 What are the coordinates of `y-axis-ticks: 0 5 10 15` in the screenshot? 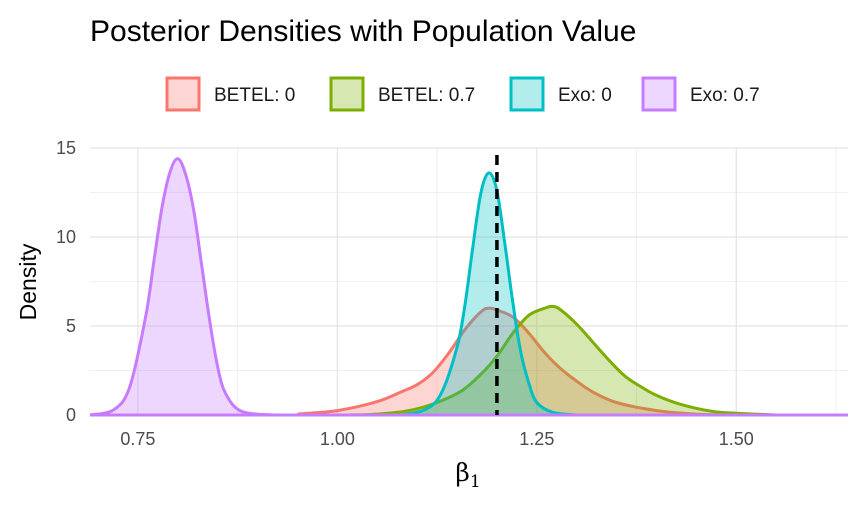 It's located at (66, 281).